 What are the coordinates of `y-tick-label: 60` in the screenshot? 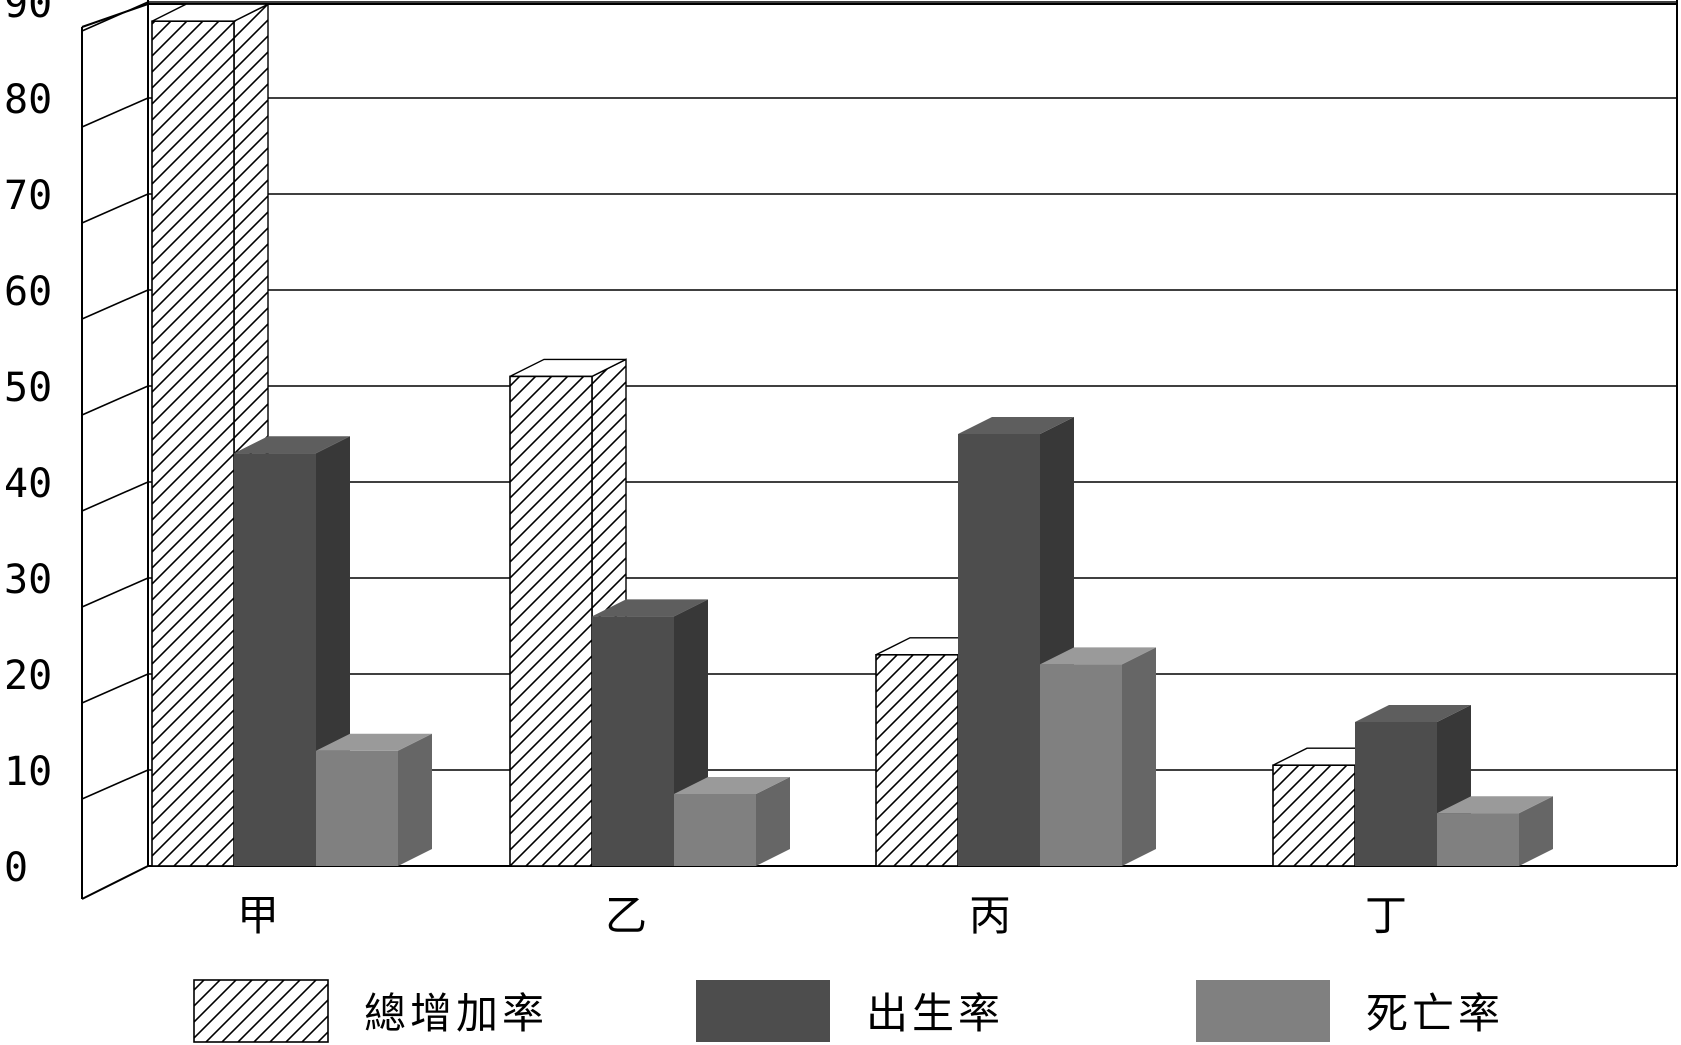 It's located at (28, 292).